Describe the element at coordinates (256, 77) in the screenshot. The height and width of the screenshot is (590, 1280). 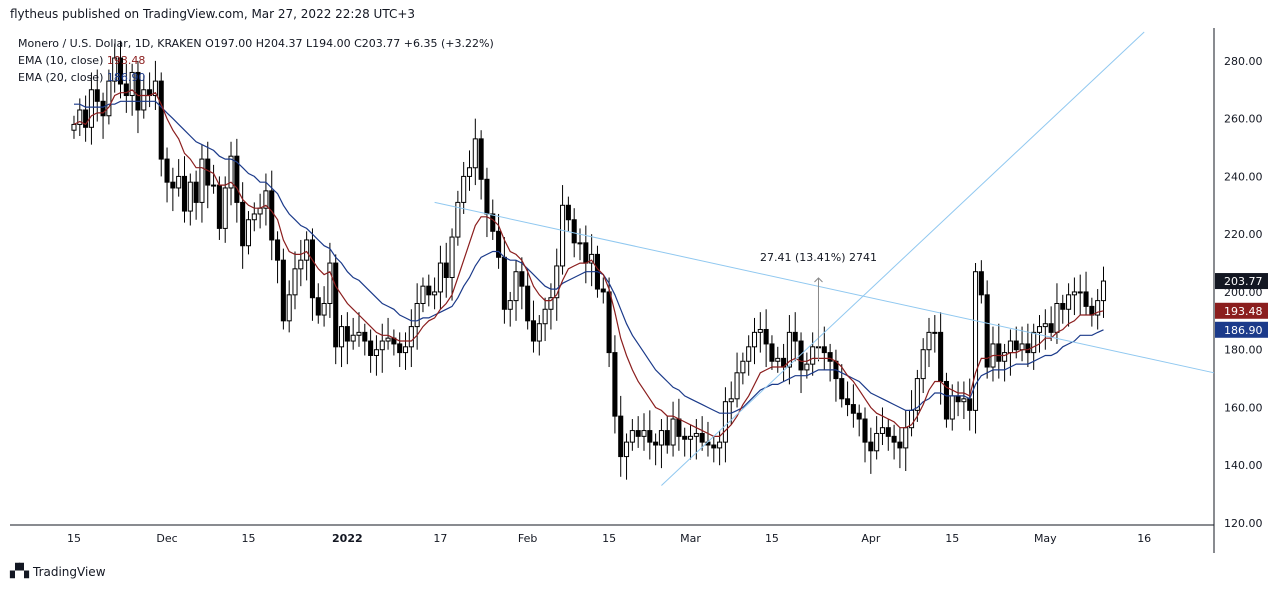
I see `ema20-legend-row: EMA (20, close) 186.90` at that location.